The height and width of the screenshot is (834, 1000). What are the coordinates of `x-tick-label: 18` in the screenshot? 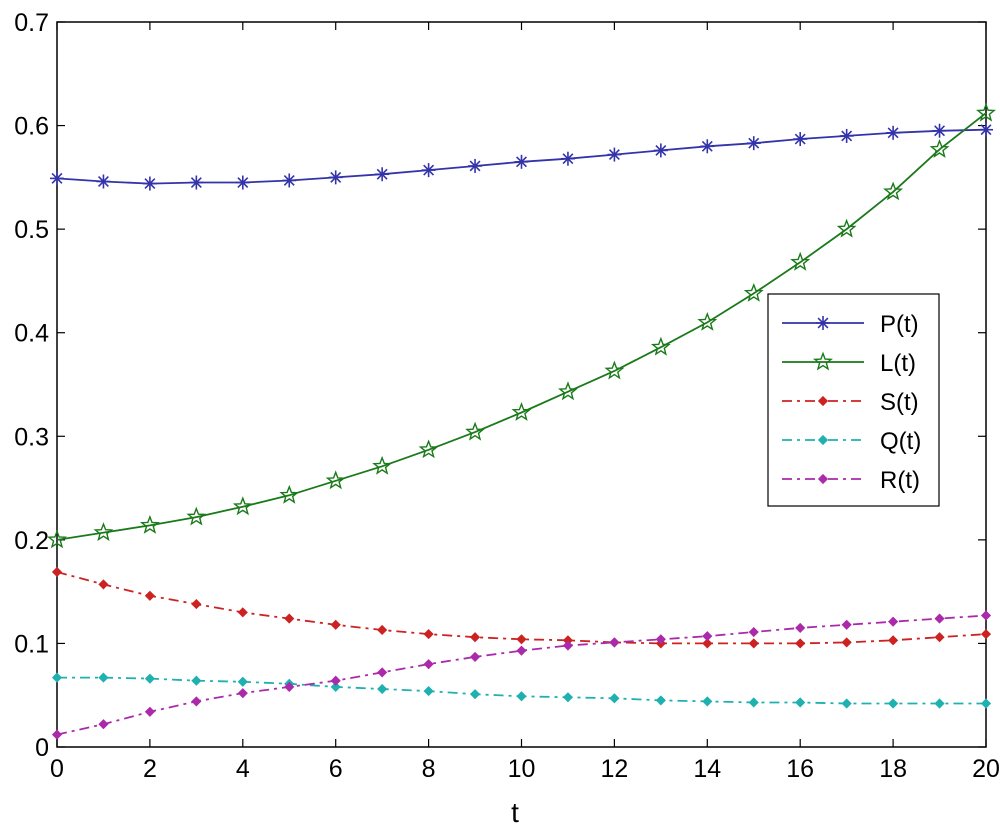 It's located at (893, 769).